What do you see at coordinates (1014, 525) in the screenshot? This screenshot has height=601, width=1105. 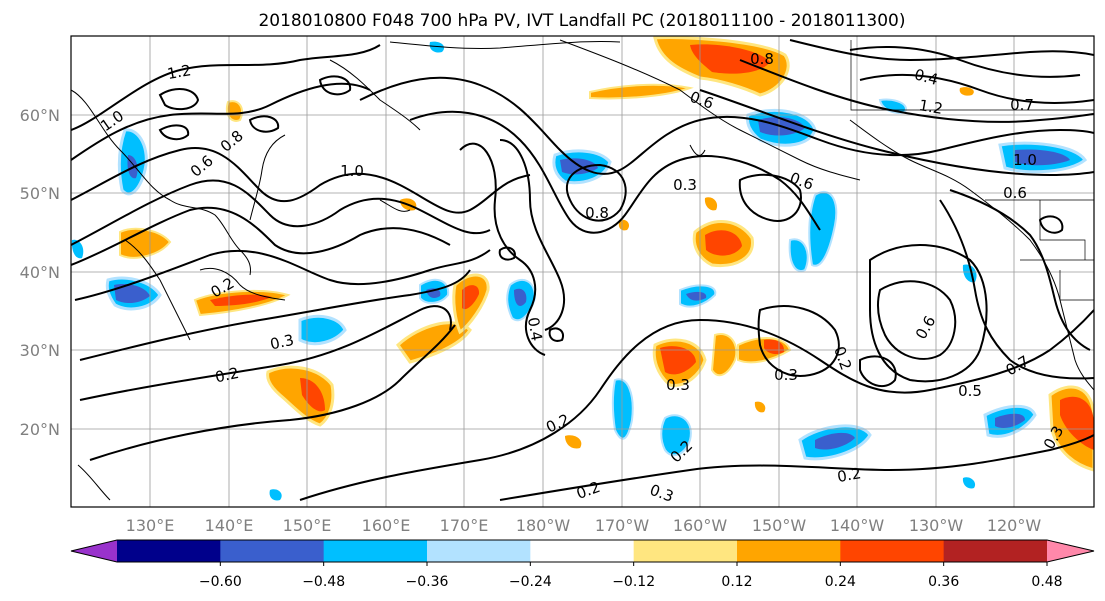 I see `lon-tick-label: 120°W` at bounding box center [1014, 525].